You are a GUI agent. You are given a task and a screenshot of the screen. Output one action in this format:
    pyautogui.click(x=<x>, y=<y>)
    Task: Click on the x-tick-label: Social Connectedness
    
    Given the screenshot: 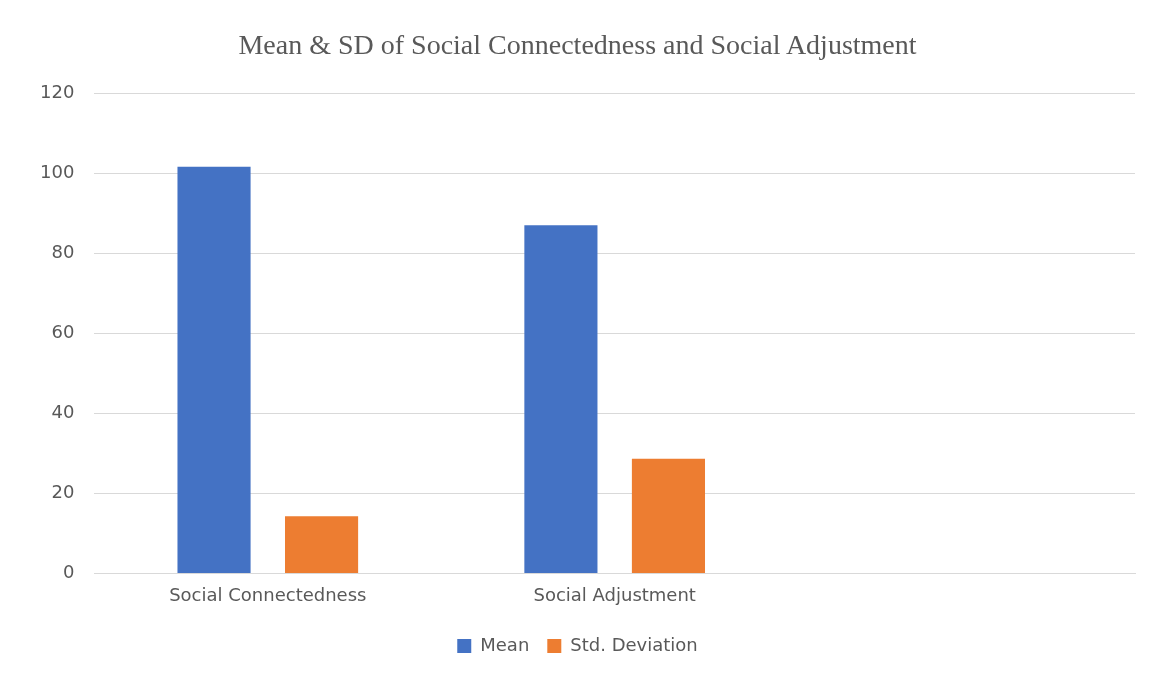 What is the action you would take?
    pyautogui.click(x=268, y=594)
    